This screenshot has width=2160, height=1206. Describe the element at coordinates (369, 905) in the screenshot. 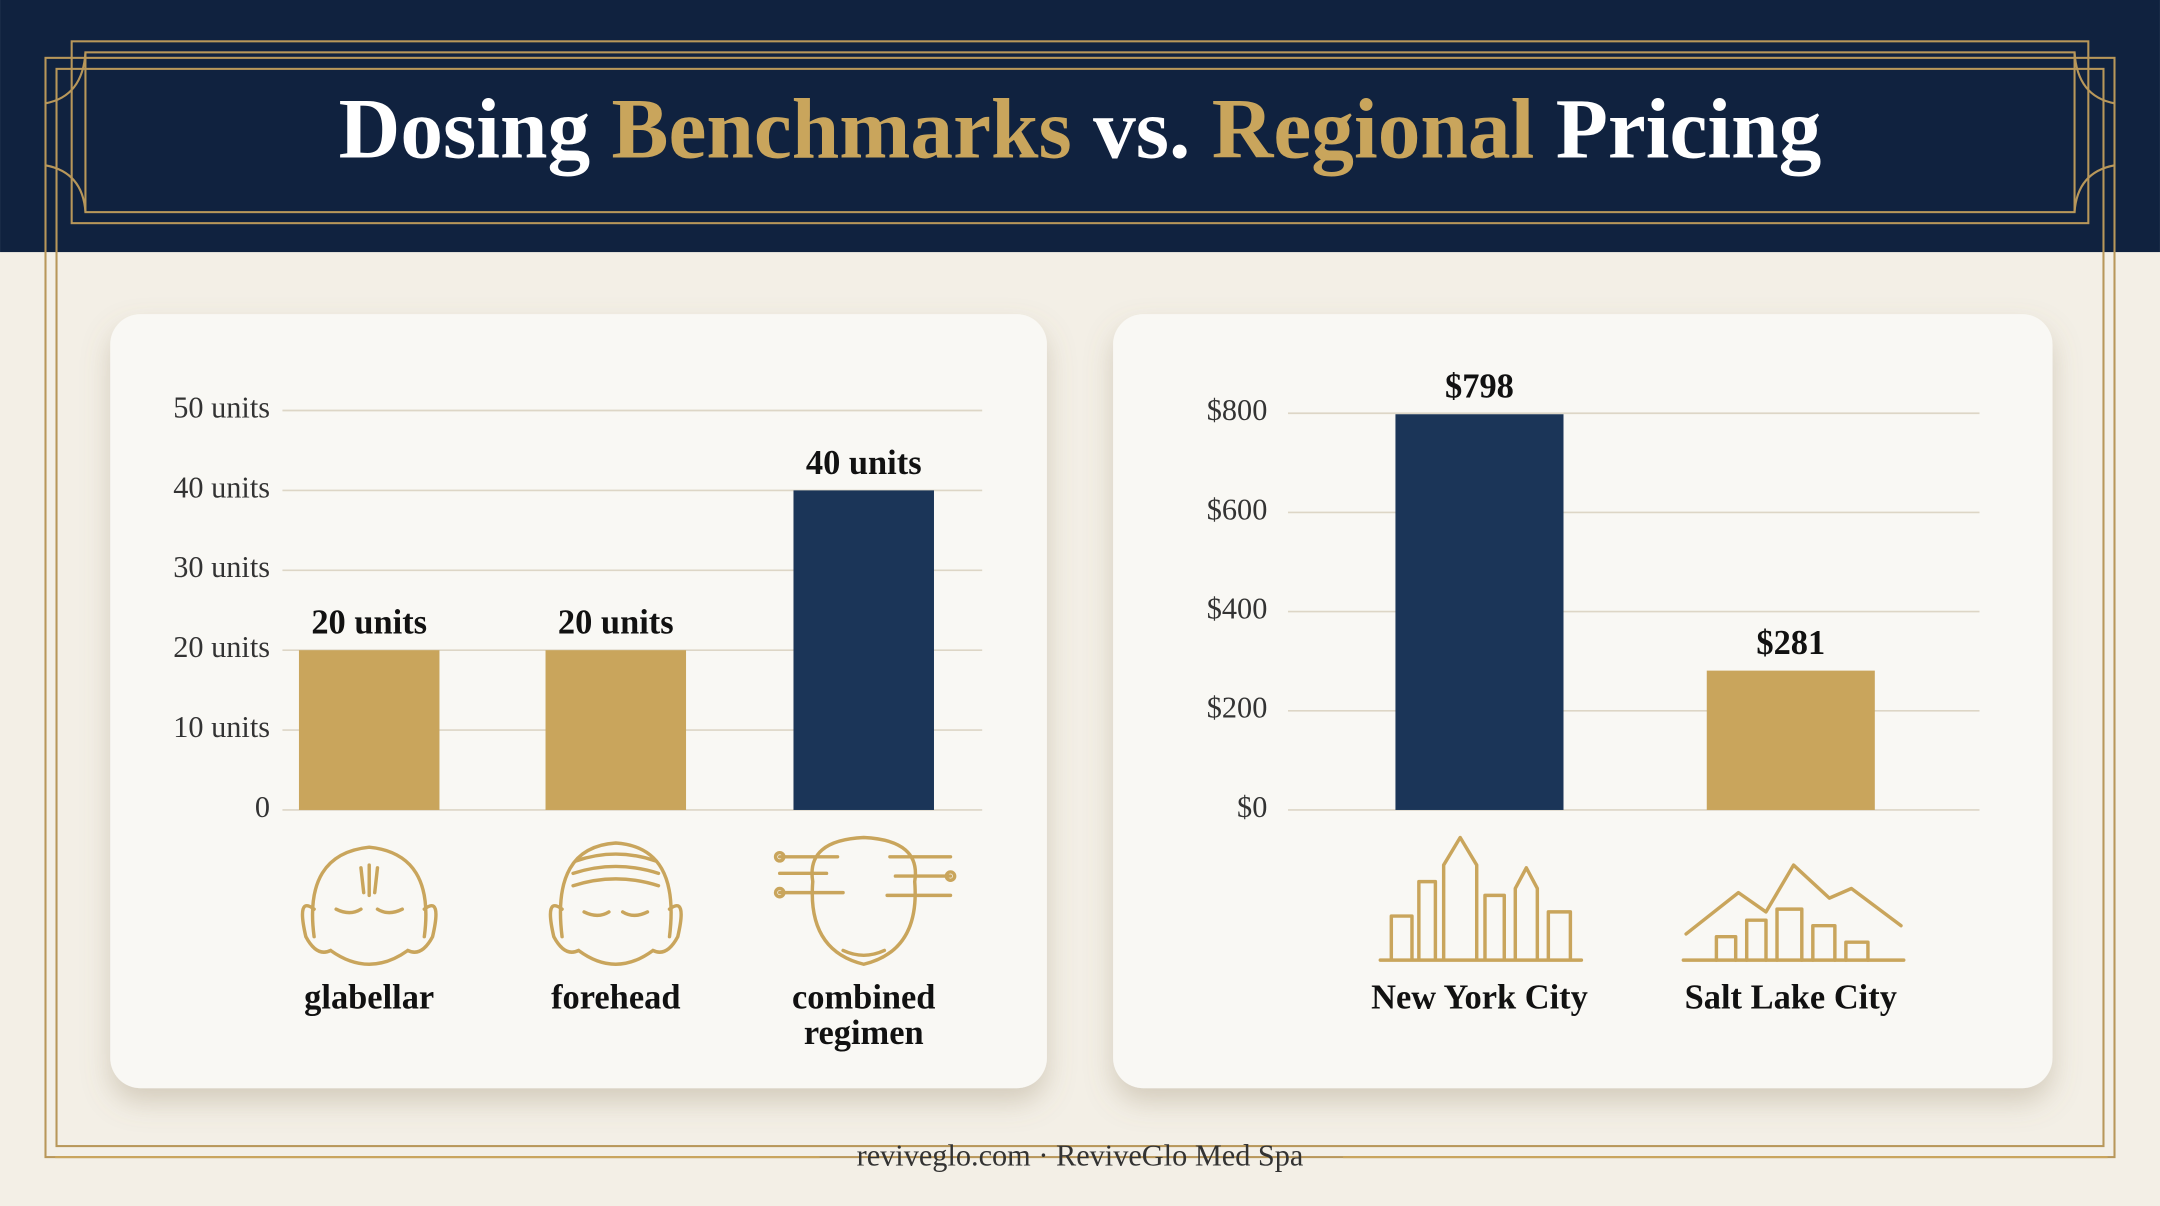

I see `face-icon-glabellar` at that location.